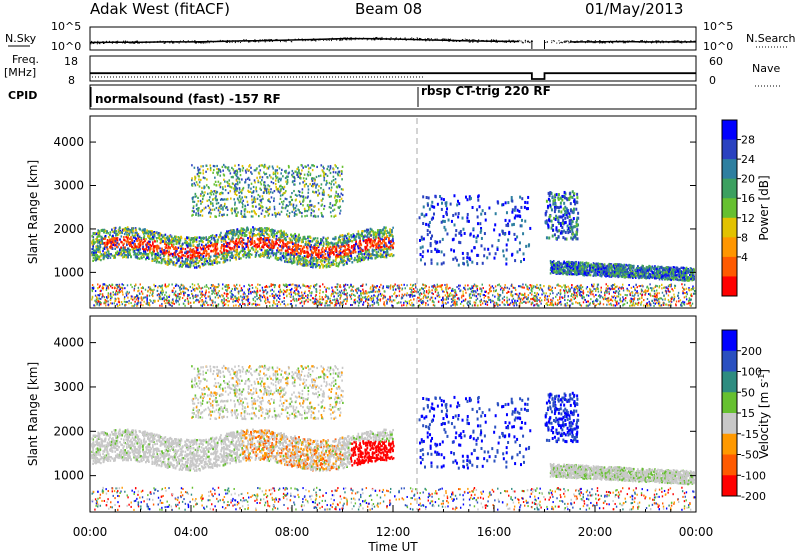 This screenshot has height=554, width=800. What do you see at coordinates (71, 61) in the screenshot?
I see `freq-tick-top: 18` at bounding box center [71, 61].